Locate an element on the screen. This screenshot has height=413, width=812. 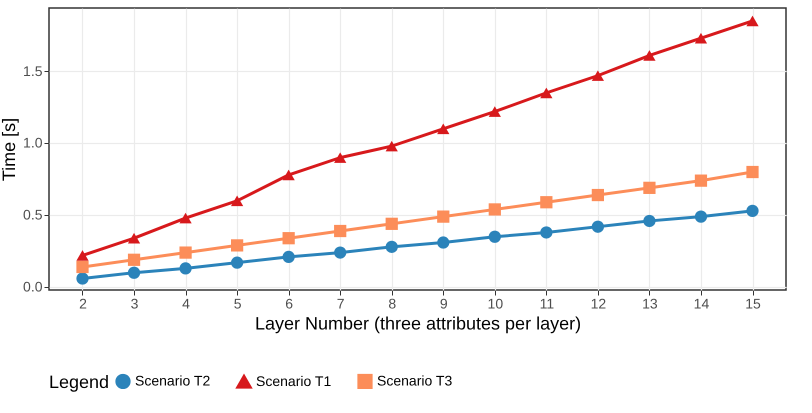
x-tick-label: 13 is located at coordinates (650, 304).